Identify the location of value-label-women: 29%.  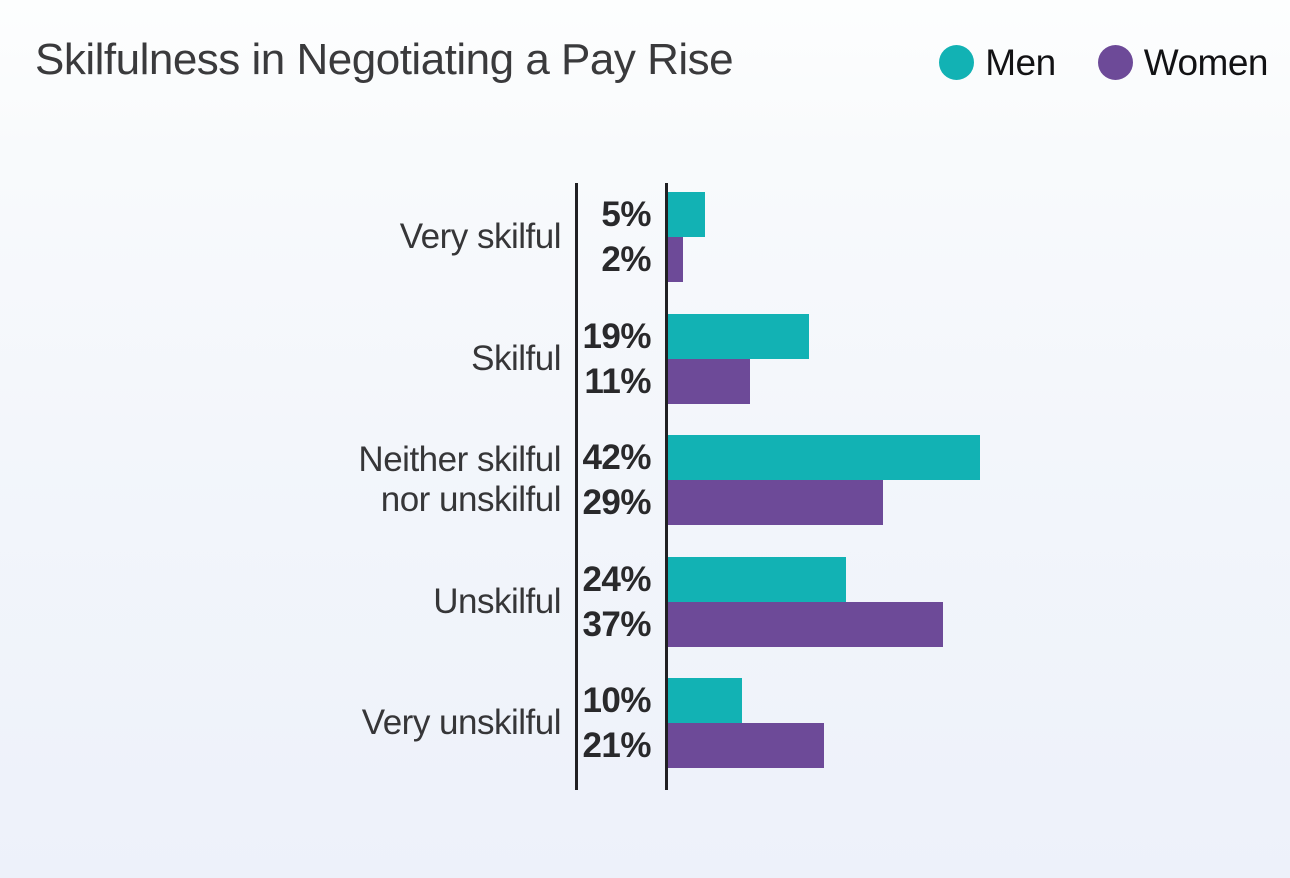
(616, 502).